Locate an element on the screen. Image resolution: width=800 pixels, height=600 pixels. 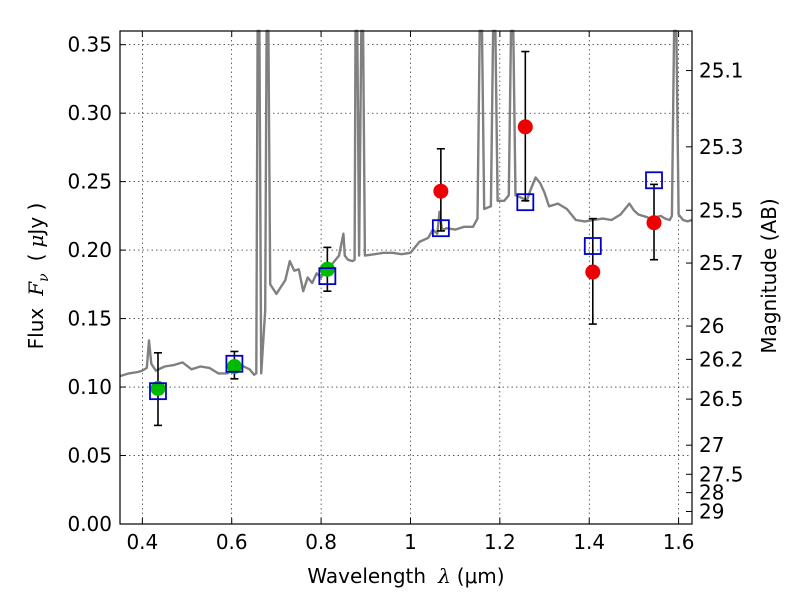
y-tick-label: 0.30 is located at coordinates (89, 113).